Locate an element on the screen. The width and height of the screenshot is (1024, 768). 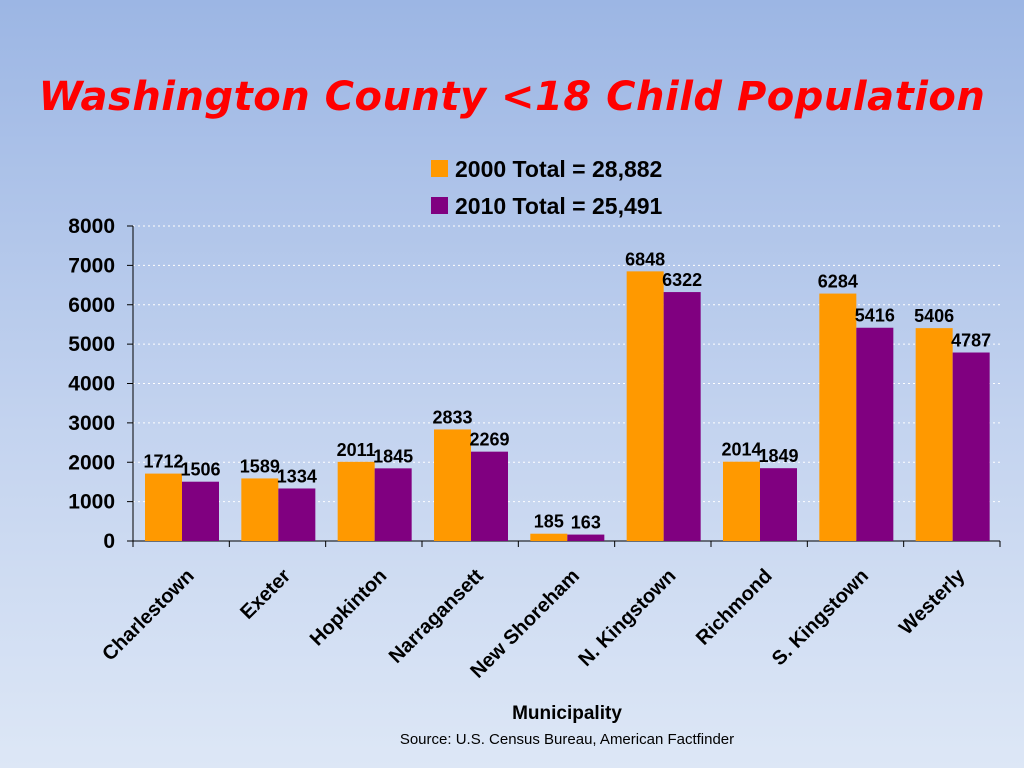
legend: 2000 Total = 28,882 2010 Total = 25,491 is located at coordinates (547, 187).